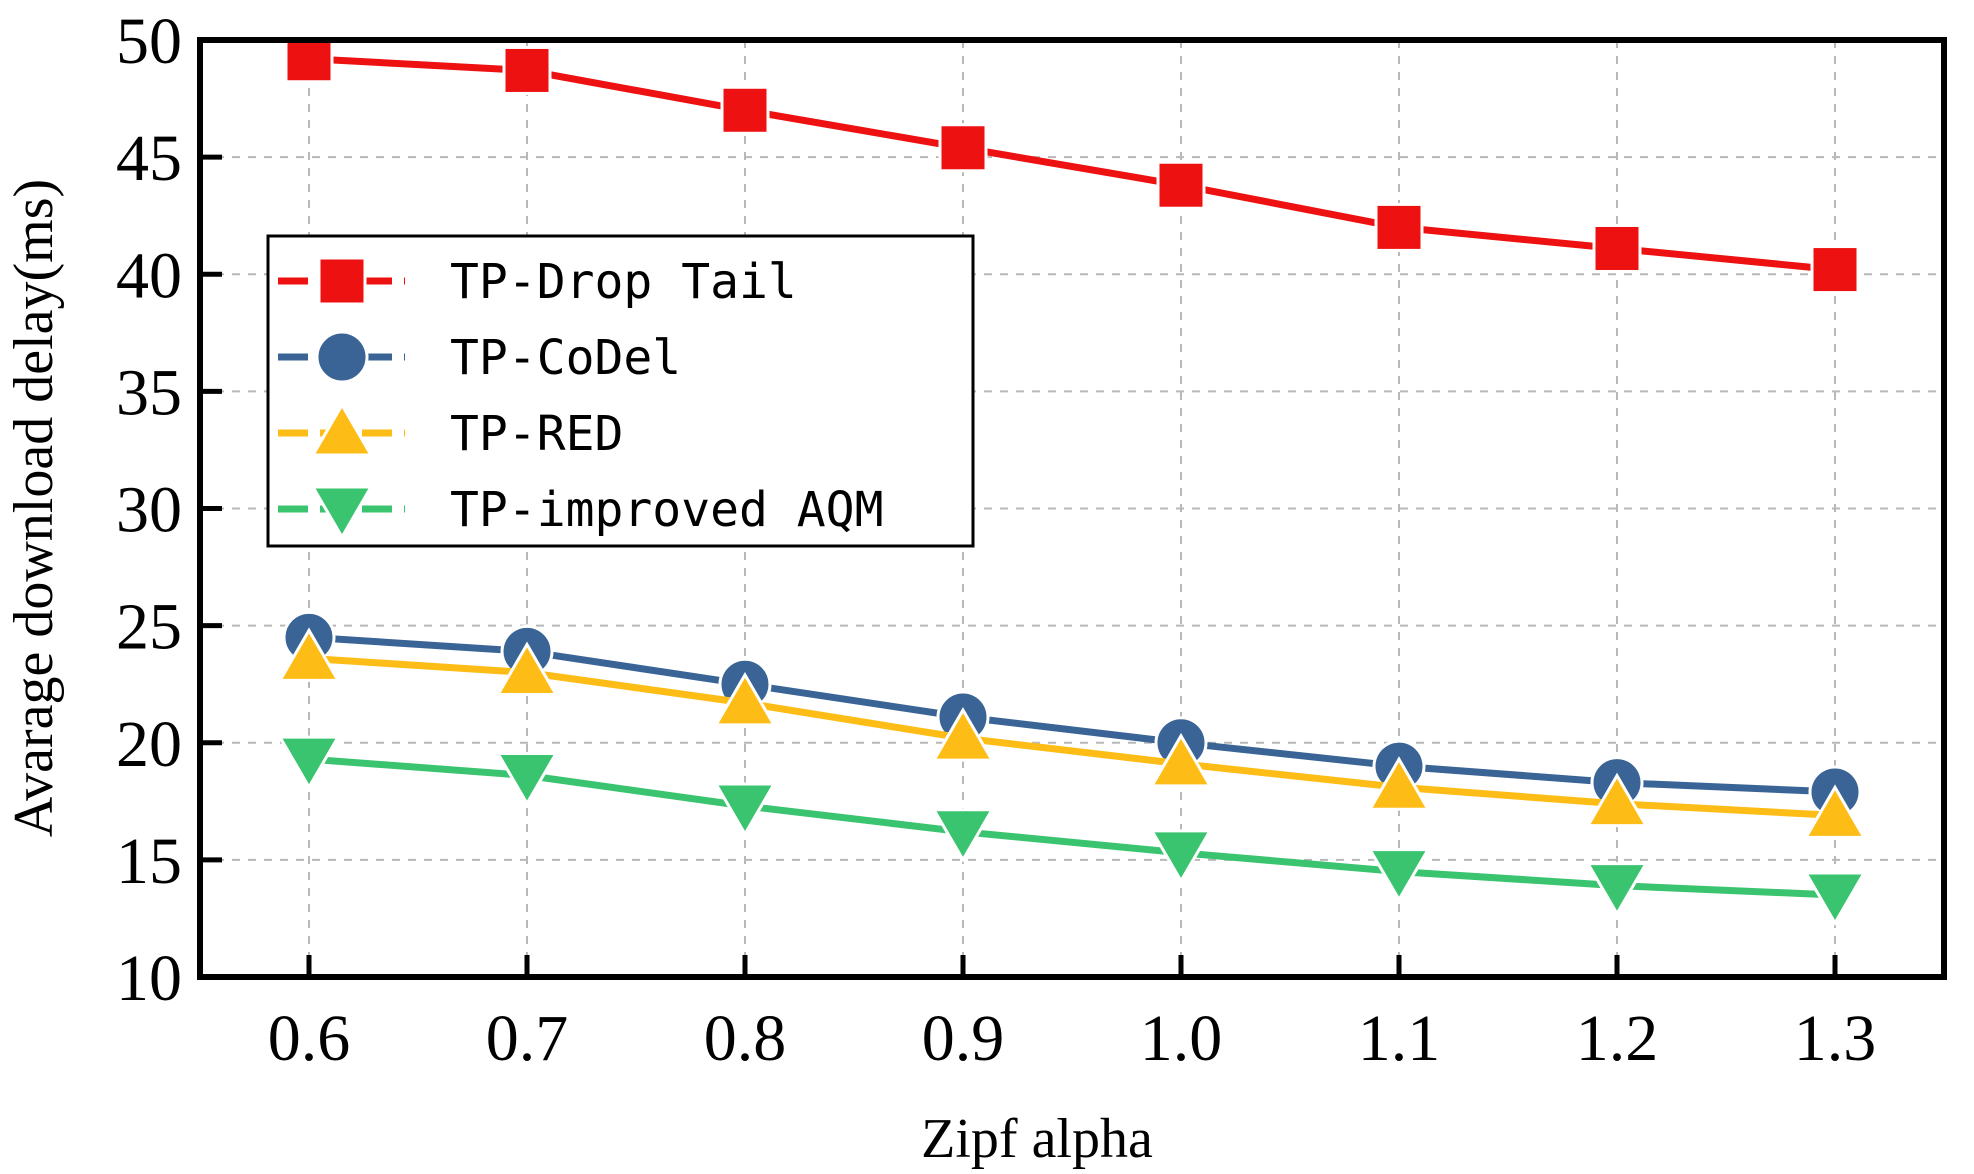 The width and height of the screenshot is (1974, 1174). I want to click on legend-entry-tp-improved-aqm: TP-improved AQM, so click(580, 511).